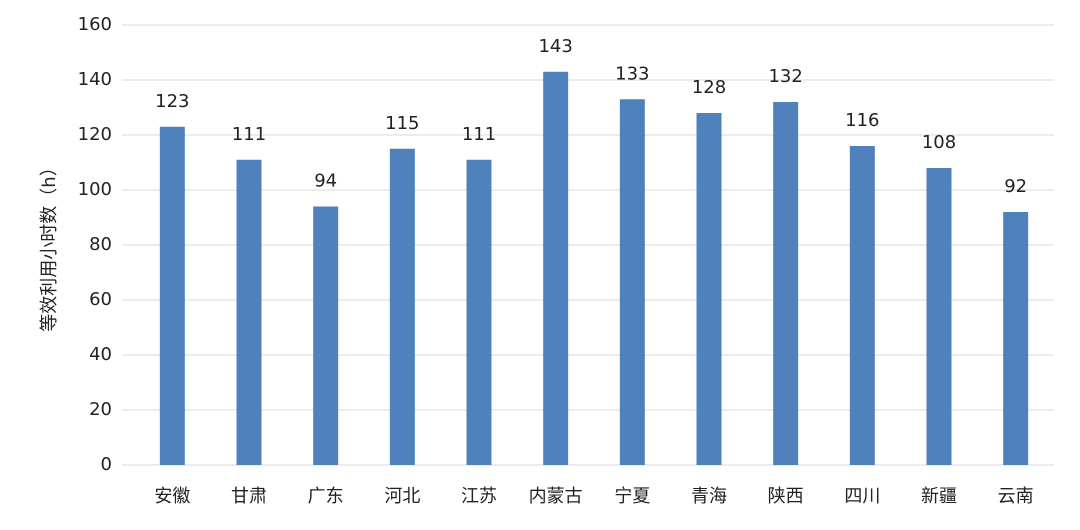 The image size is (1080, 530). Describe the element at coordinates (95, 79) in the screenshot. I see `y-tick-label: 140` at that location.